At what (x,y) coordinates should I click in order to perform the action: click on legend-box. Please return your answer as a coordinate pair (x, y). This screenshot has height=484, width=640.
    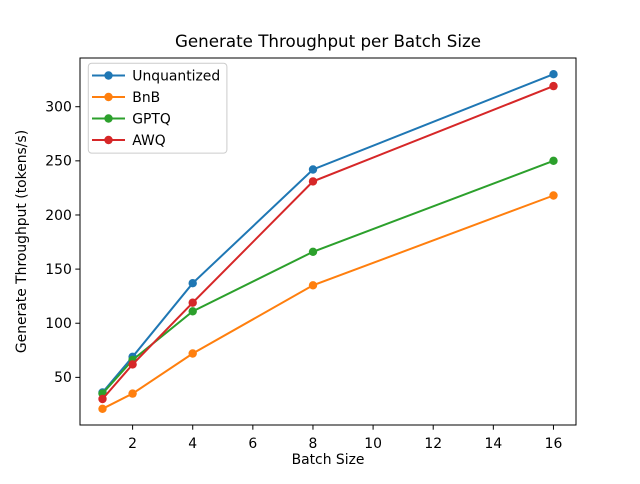
    Looking at the image, I should click on (157, 108).